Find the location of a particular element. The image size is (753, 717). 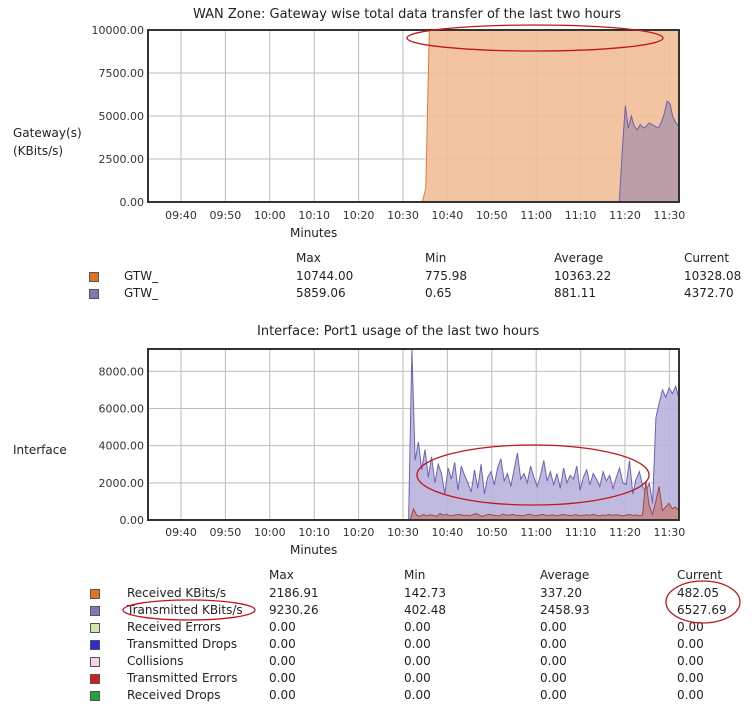

y-tick-label: 2500.00 is located at coordinates (122, 159).